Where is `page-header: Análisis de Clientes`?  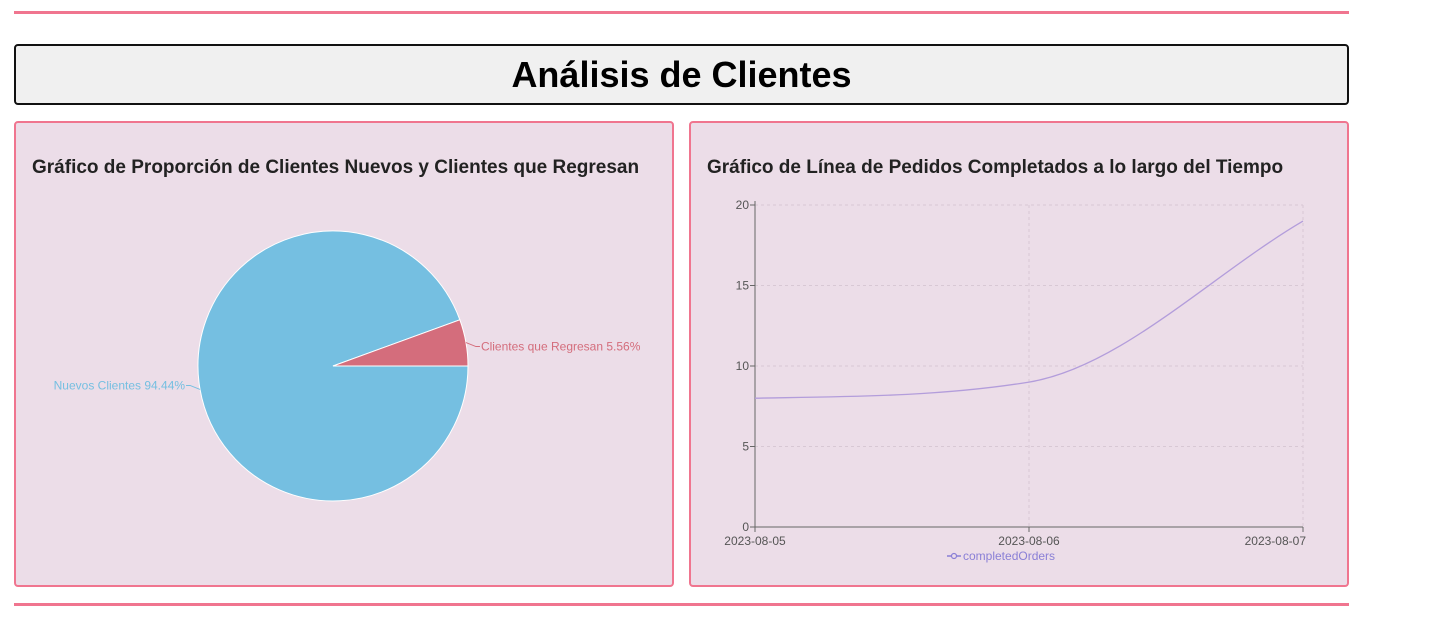 page-header: Análisis de Clientes is located at coordinates (681, 74).